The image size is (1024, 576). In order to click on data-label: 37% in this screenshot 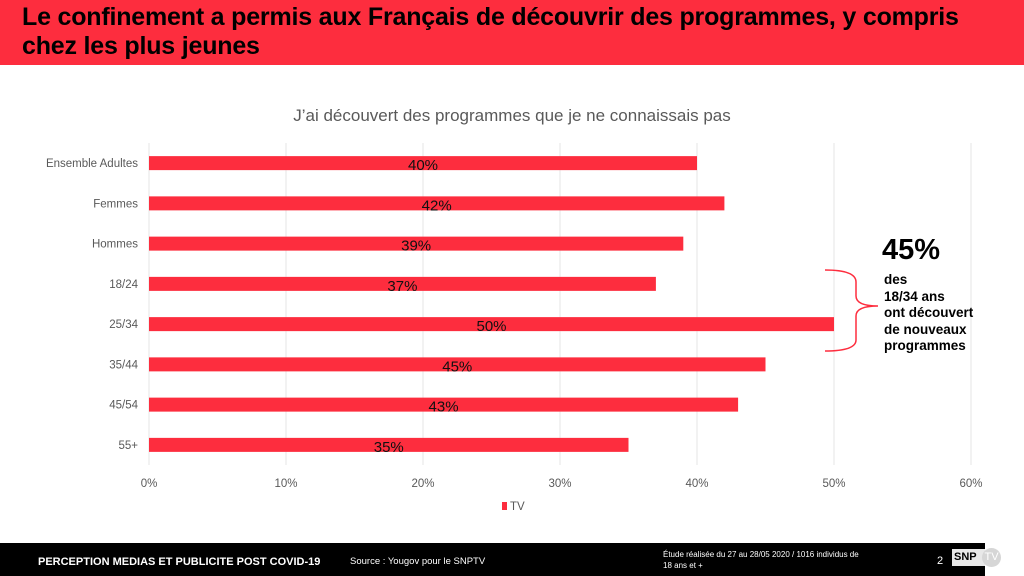, I will do `click(402, 286)`.